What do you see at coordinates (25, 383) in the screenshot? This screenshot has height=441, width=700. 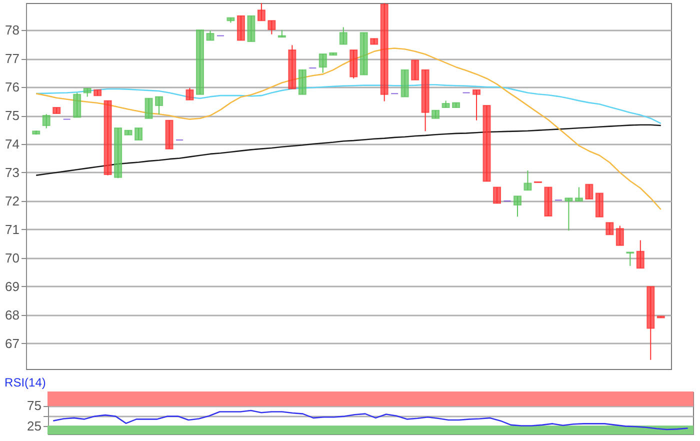 I see `chart-title: RSI(14)` at bounding box center [25, 383].